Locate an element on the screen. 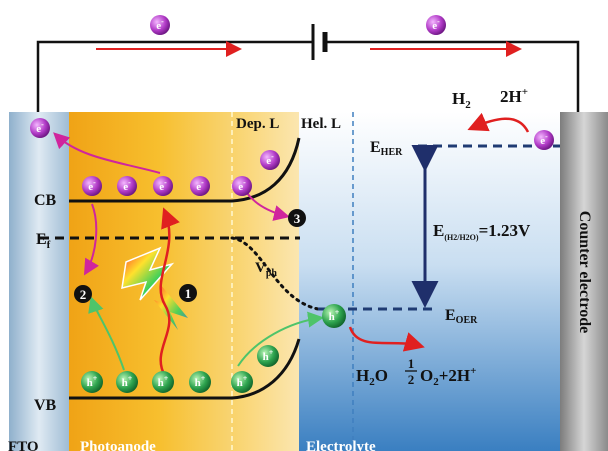  counter-electrode is located at coordinates (584, 281).